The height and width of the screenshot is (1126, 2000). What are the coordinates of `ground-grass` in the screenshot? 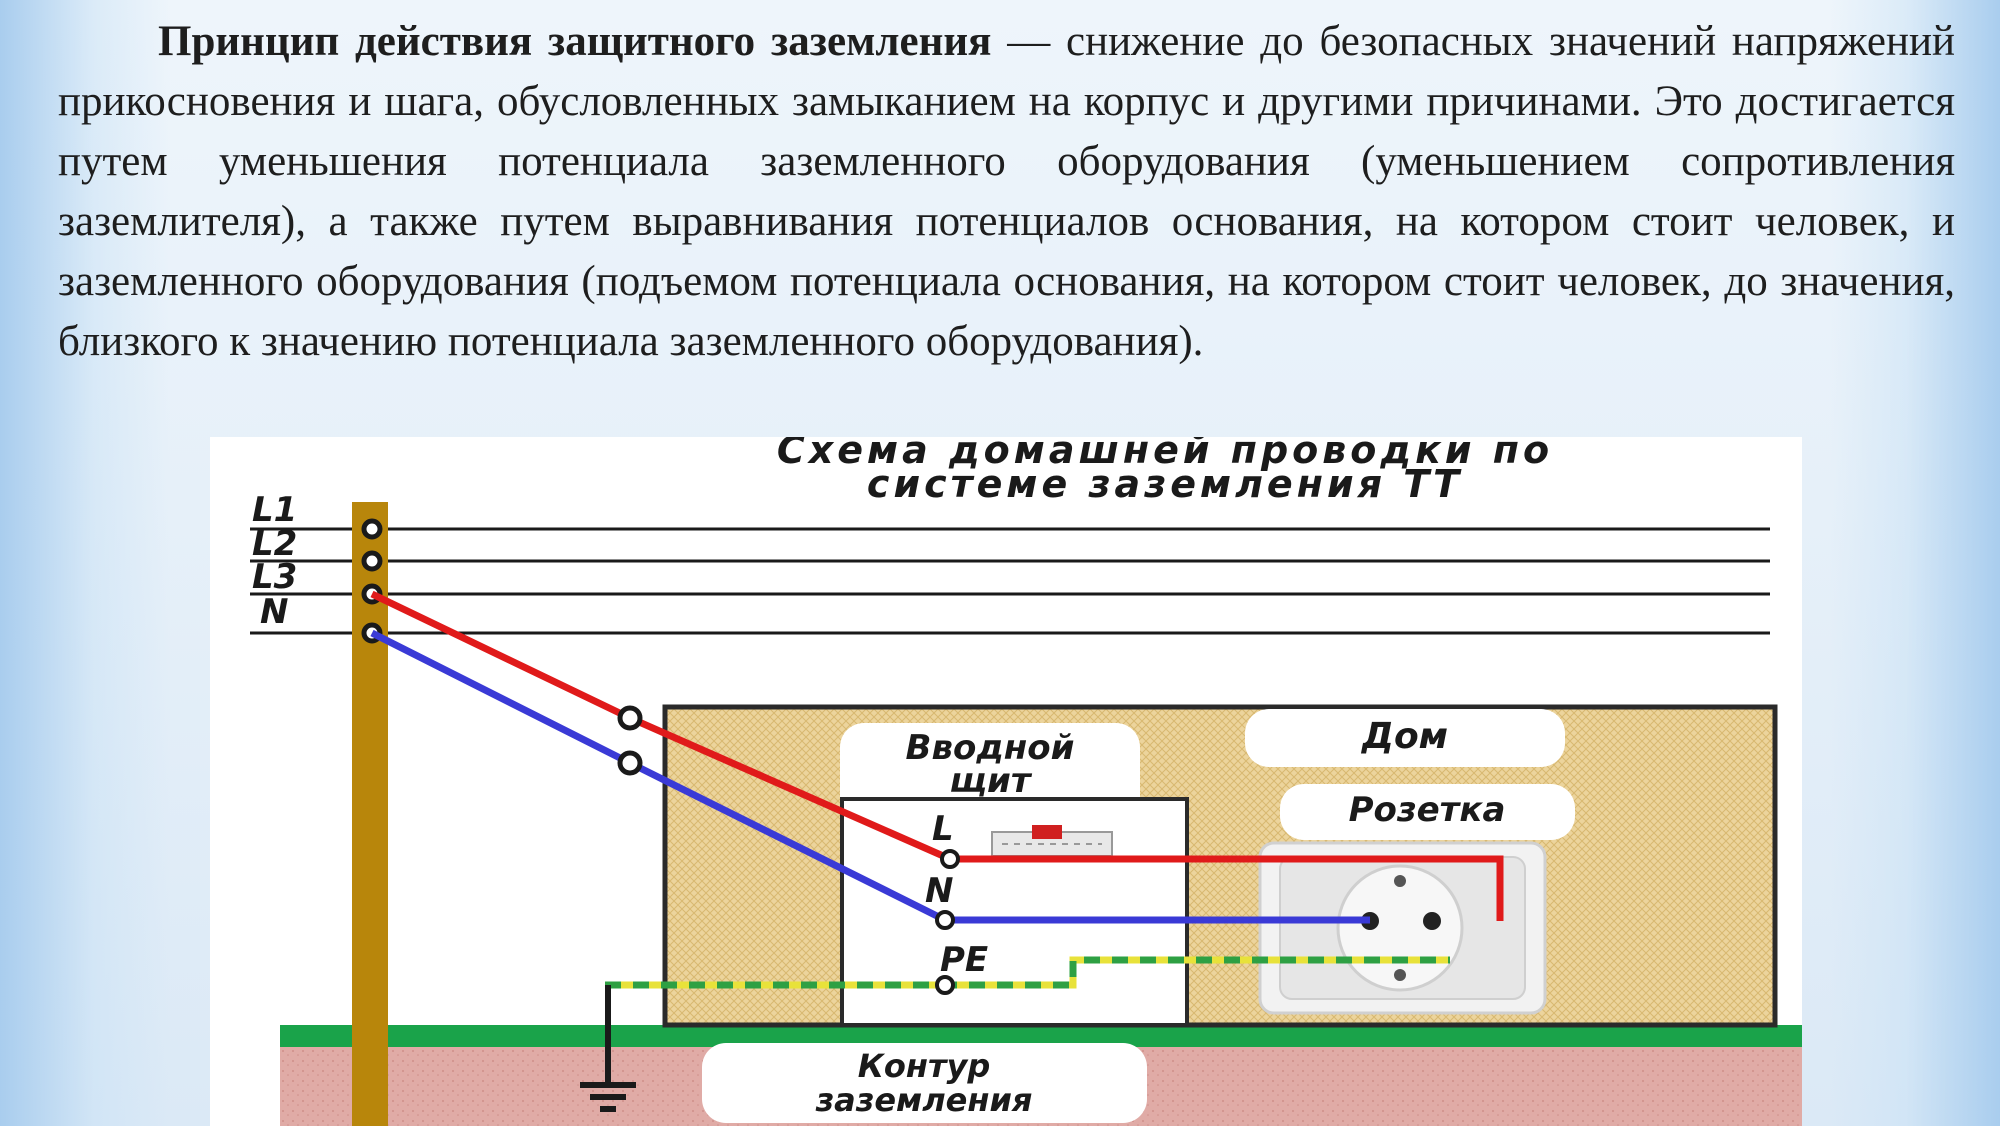 It's located at (1041, 1036).